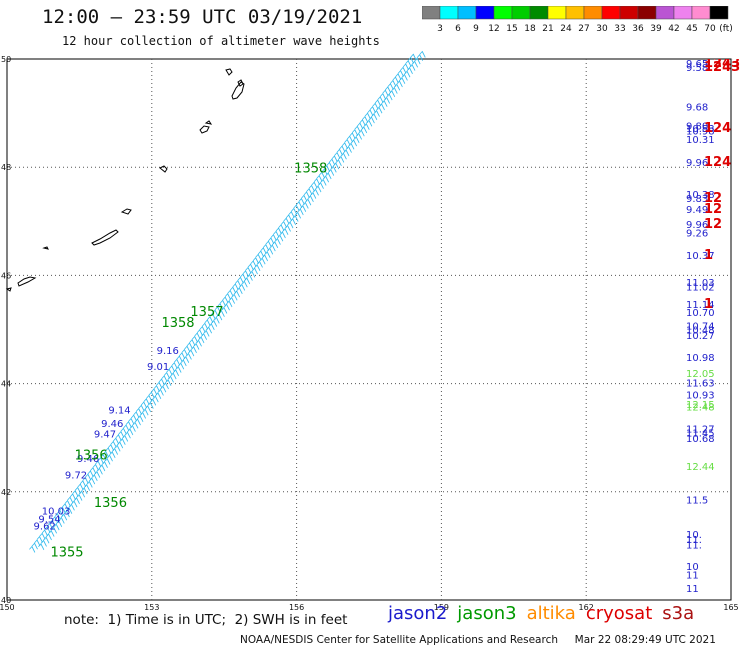 Image resolution: width=740 pixels, height=650 pixels. I want to click on colorbar-tick-label: 18, so click(530, 29).